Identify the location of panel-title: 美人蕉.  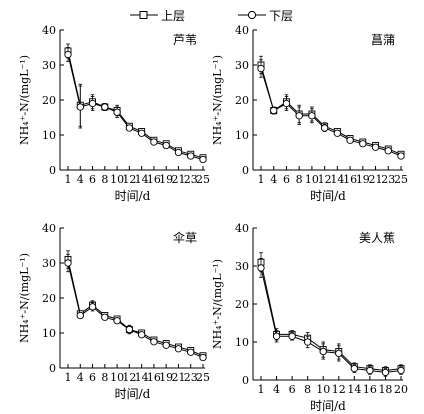
(377, 238).